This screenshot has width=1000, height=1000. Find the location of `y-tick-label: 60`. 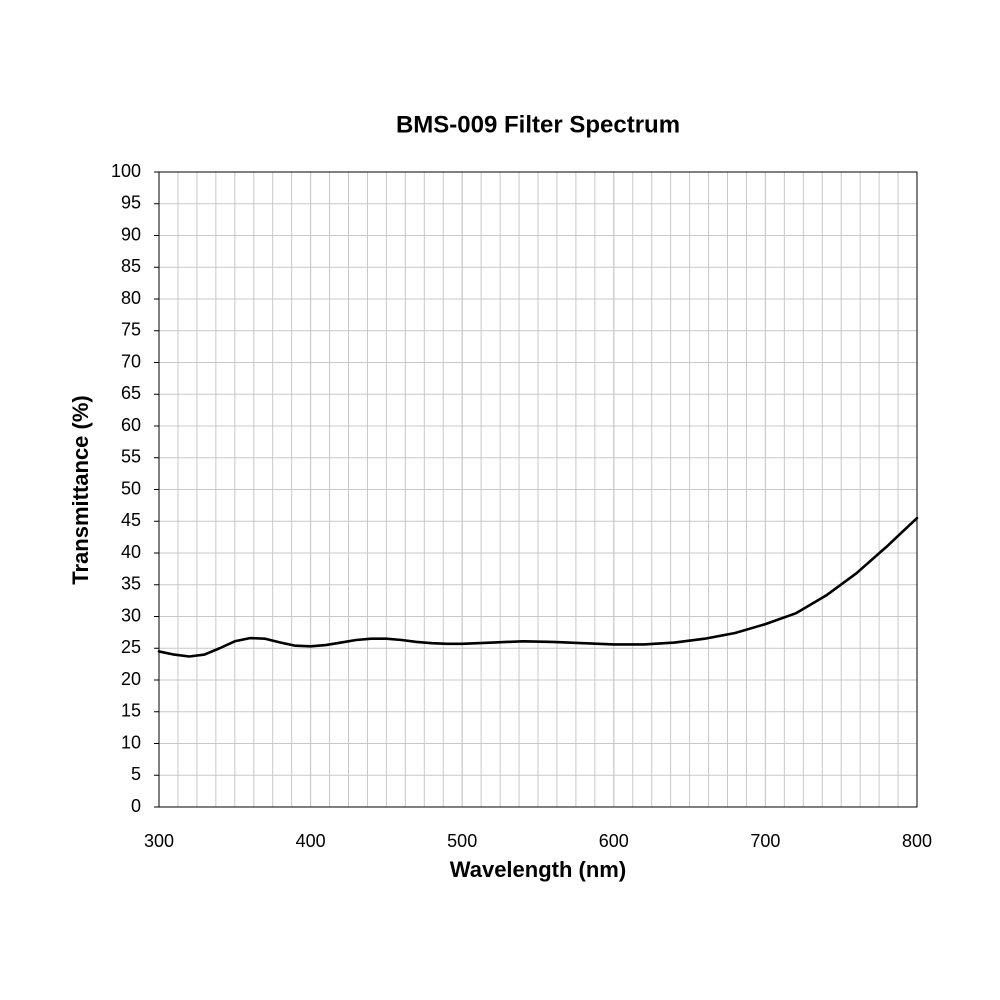

y-tick-label: 60 is located at coordinates (131, 425).